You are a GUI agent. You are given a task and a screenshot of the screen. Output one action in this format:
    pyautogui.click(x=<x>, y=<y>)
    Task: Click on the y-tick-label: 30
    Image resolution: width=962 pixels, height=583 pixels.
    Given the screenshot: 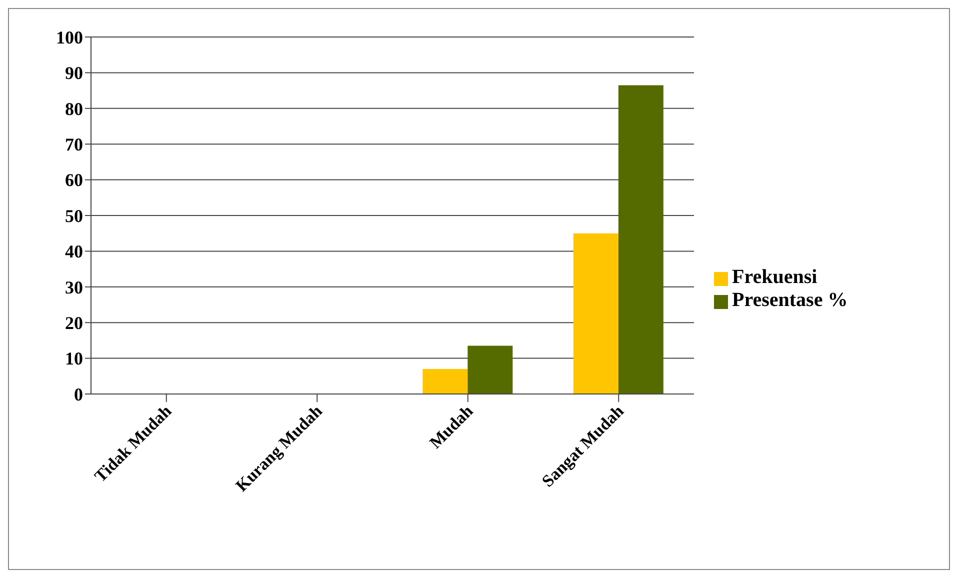 What is the action you would take?
    pyautogui.click(x=74, y=287)
    